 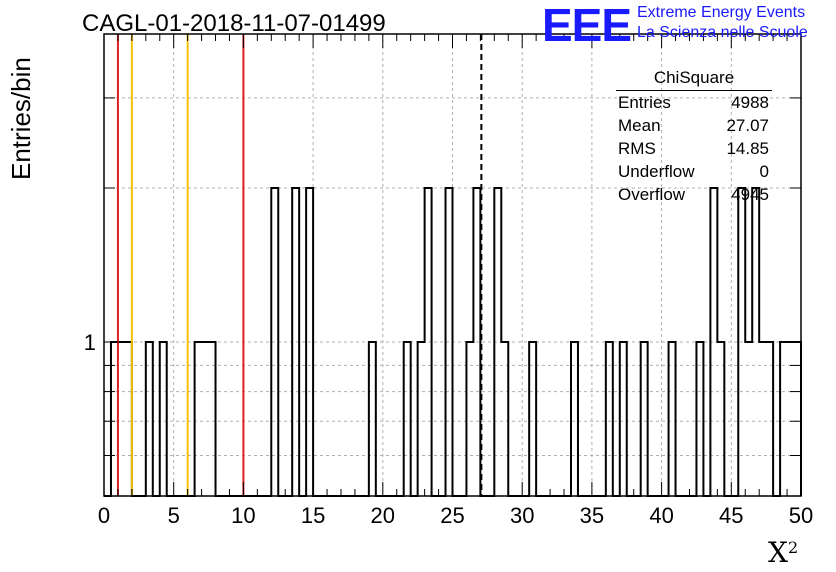 What do you see at coordinates (644, 102) in the screenshot?
I see `stats-label: Entries` at bounding box center [644, 102].